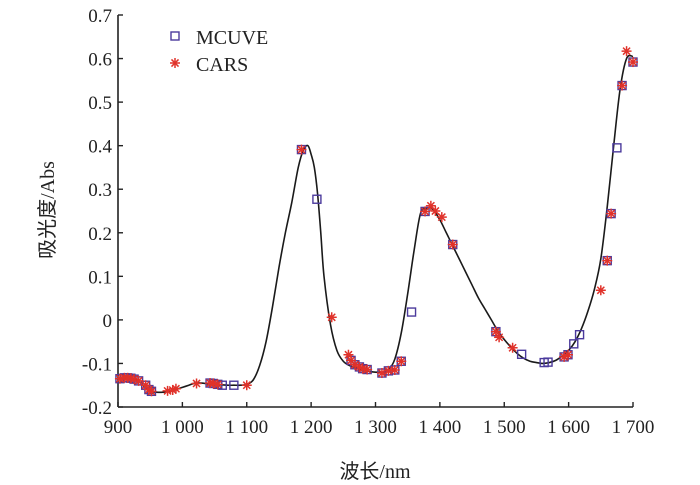  Describe the element at coordinates (222, 65) in the screenshot. I see `legend-label-cars: CARS` at that location.